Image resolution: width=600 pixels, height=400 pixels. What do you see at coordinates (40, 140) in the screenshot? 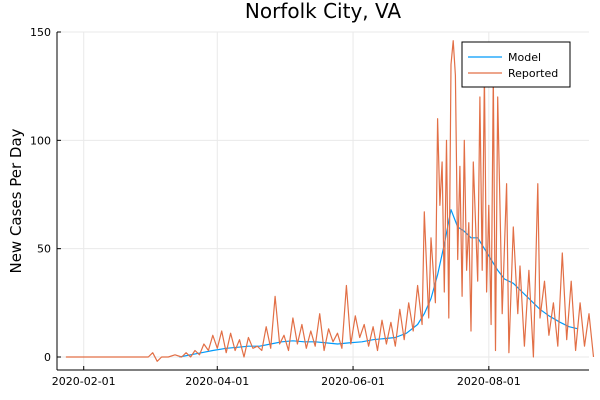
I see `y-tick-label: 100` at bounding box center [40, 140].